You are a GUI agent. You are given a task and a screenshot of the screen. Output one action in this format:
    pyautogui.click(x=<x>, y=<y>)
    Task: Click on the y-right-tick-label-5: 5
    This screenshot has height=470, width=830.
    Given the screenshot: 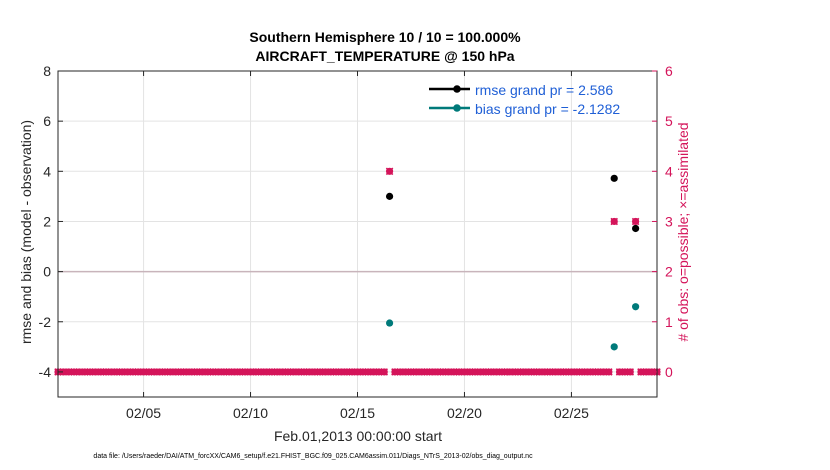 What is the action you would take?
    pyautogui.click(x=669, y=121)
    